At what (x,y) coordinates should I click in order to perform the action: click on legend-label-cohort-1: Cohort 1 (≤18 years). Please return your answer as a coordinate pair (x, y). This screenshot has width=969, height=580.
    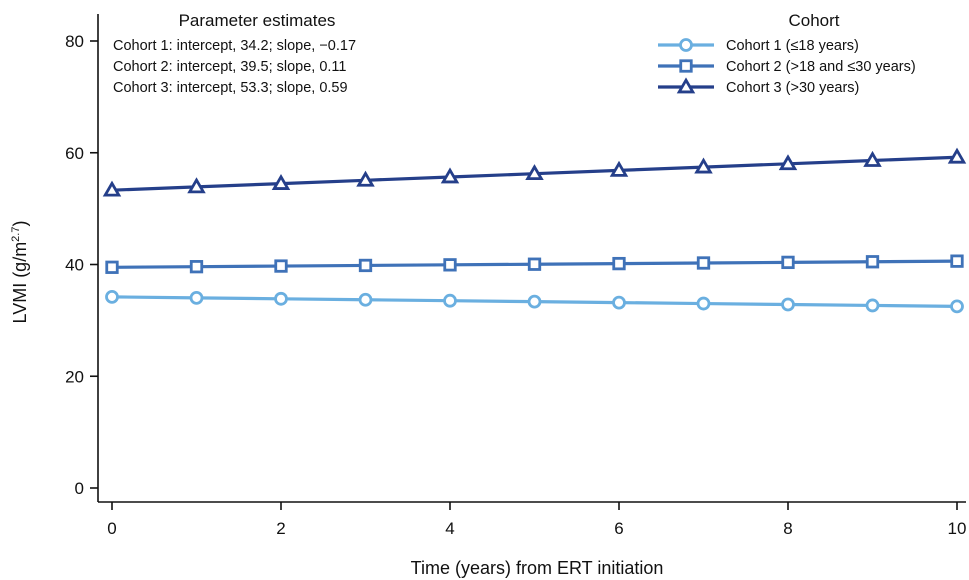
    Looking at the image, I should click on (792, 46).